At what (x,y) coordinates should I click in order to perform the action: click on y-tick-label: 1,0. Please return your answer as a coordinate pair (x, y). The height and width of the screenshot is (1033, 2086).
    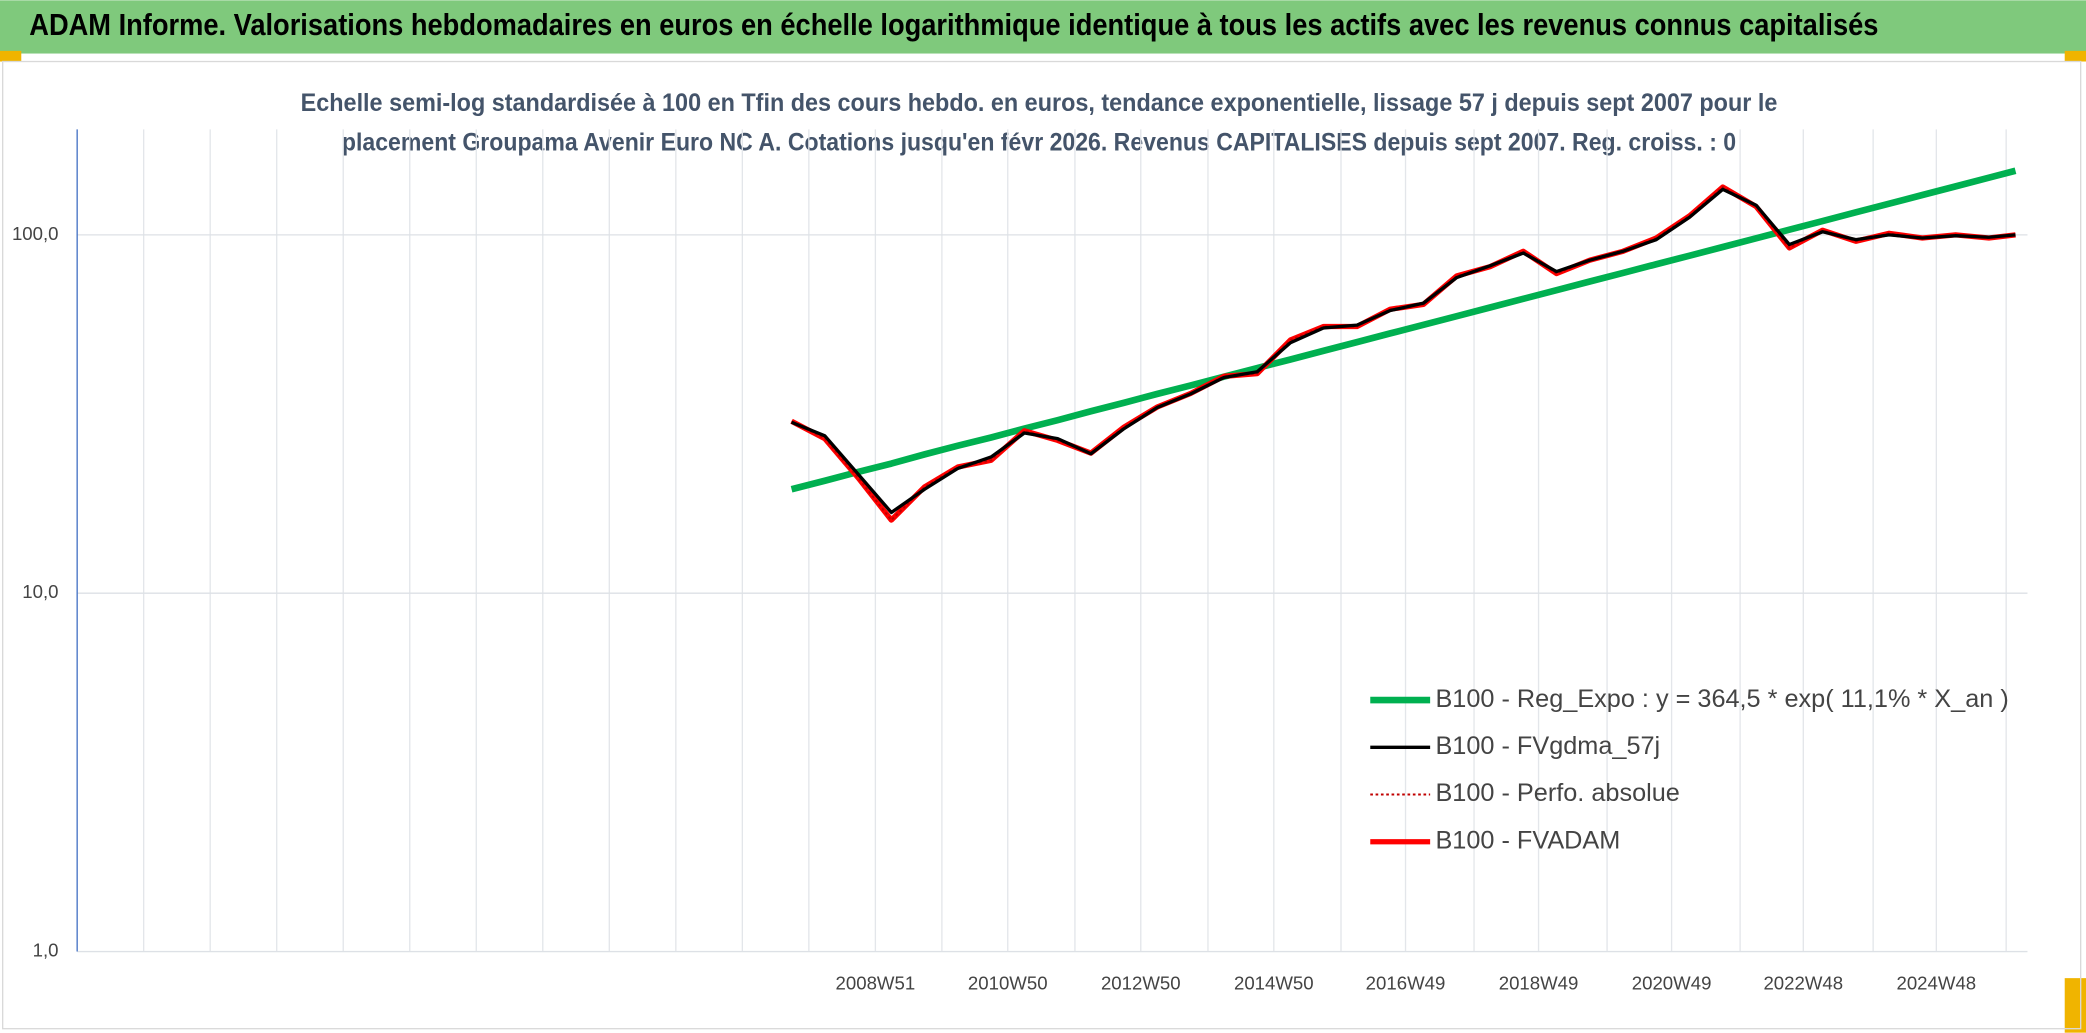
    Looking at the image, I should click on (46, 949).